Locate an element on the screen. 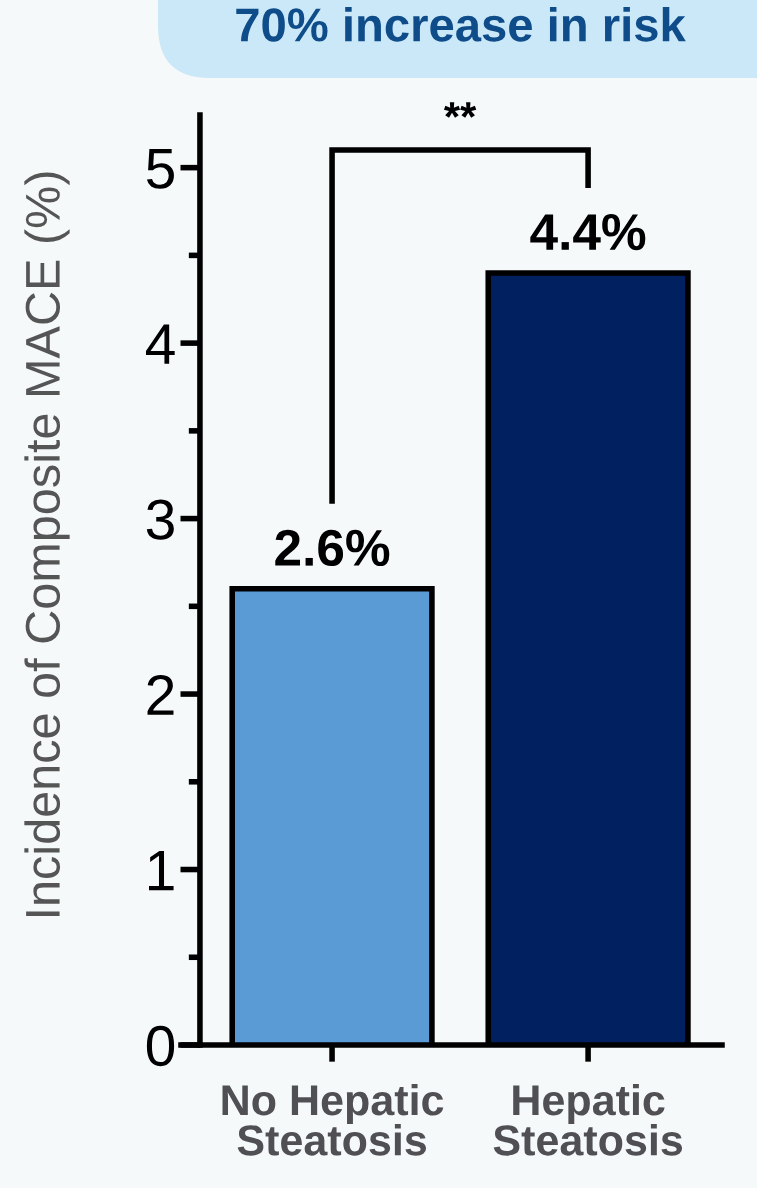 This screenshot has width=757, height=1188. x-tick-label: No Hepatic Steatosis is located at coordinates (333, 1119).